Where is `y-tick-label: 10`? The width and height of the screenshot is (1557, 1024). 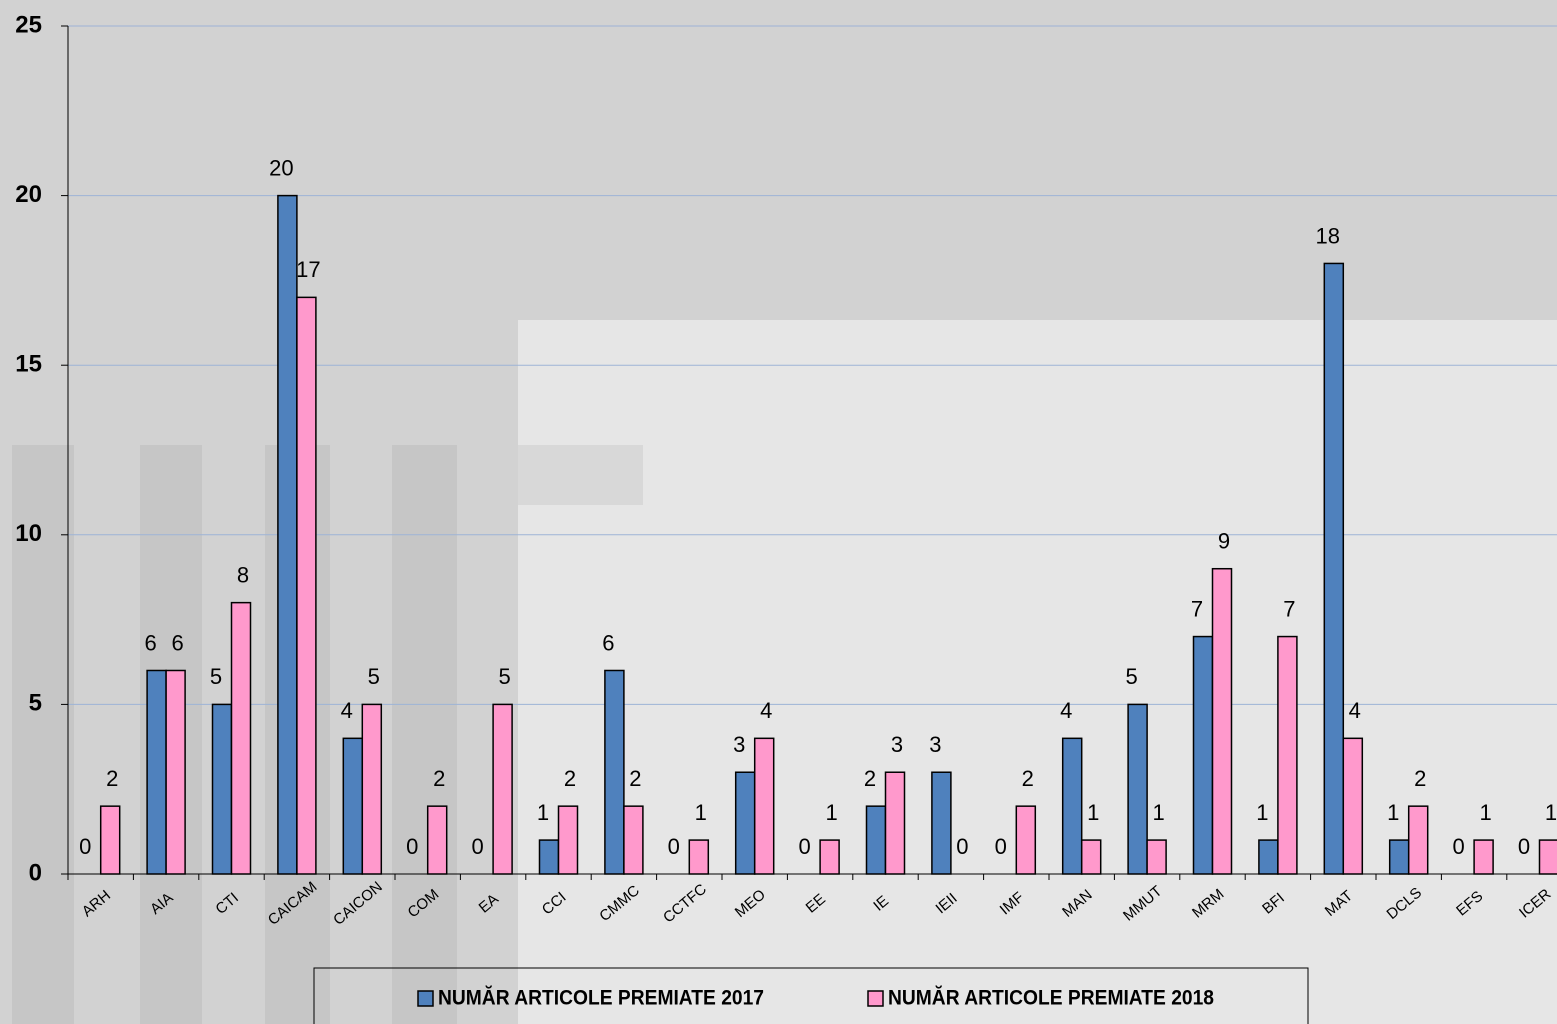 y-tick-label: 10 is located at coordinates (28, 533).